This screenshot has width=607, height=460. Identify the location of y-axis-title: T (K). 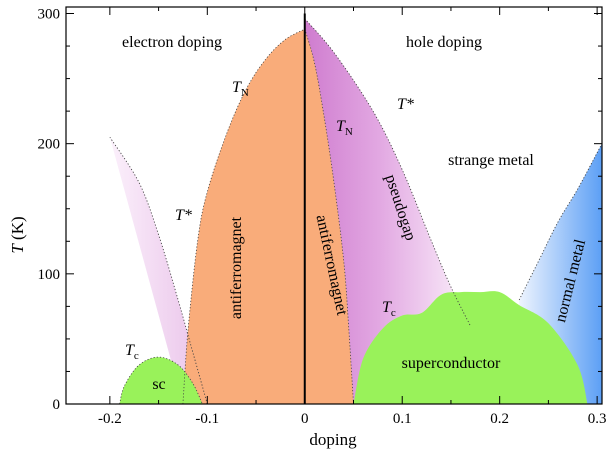
(17, 234).